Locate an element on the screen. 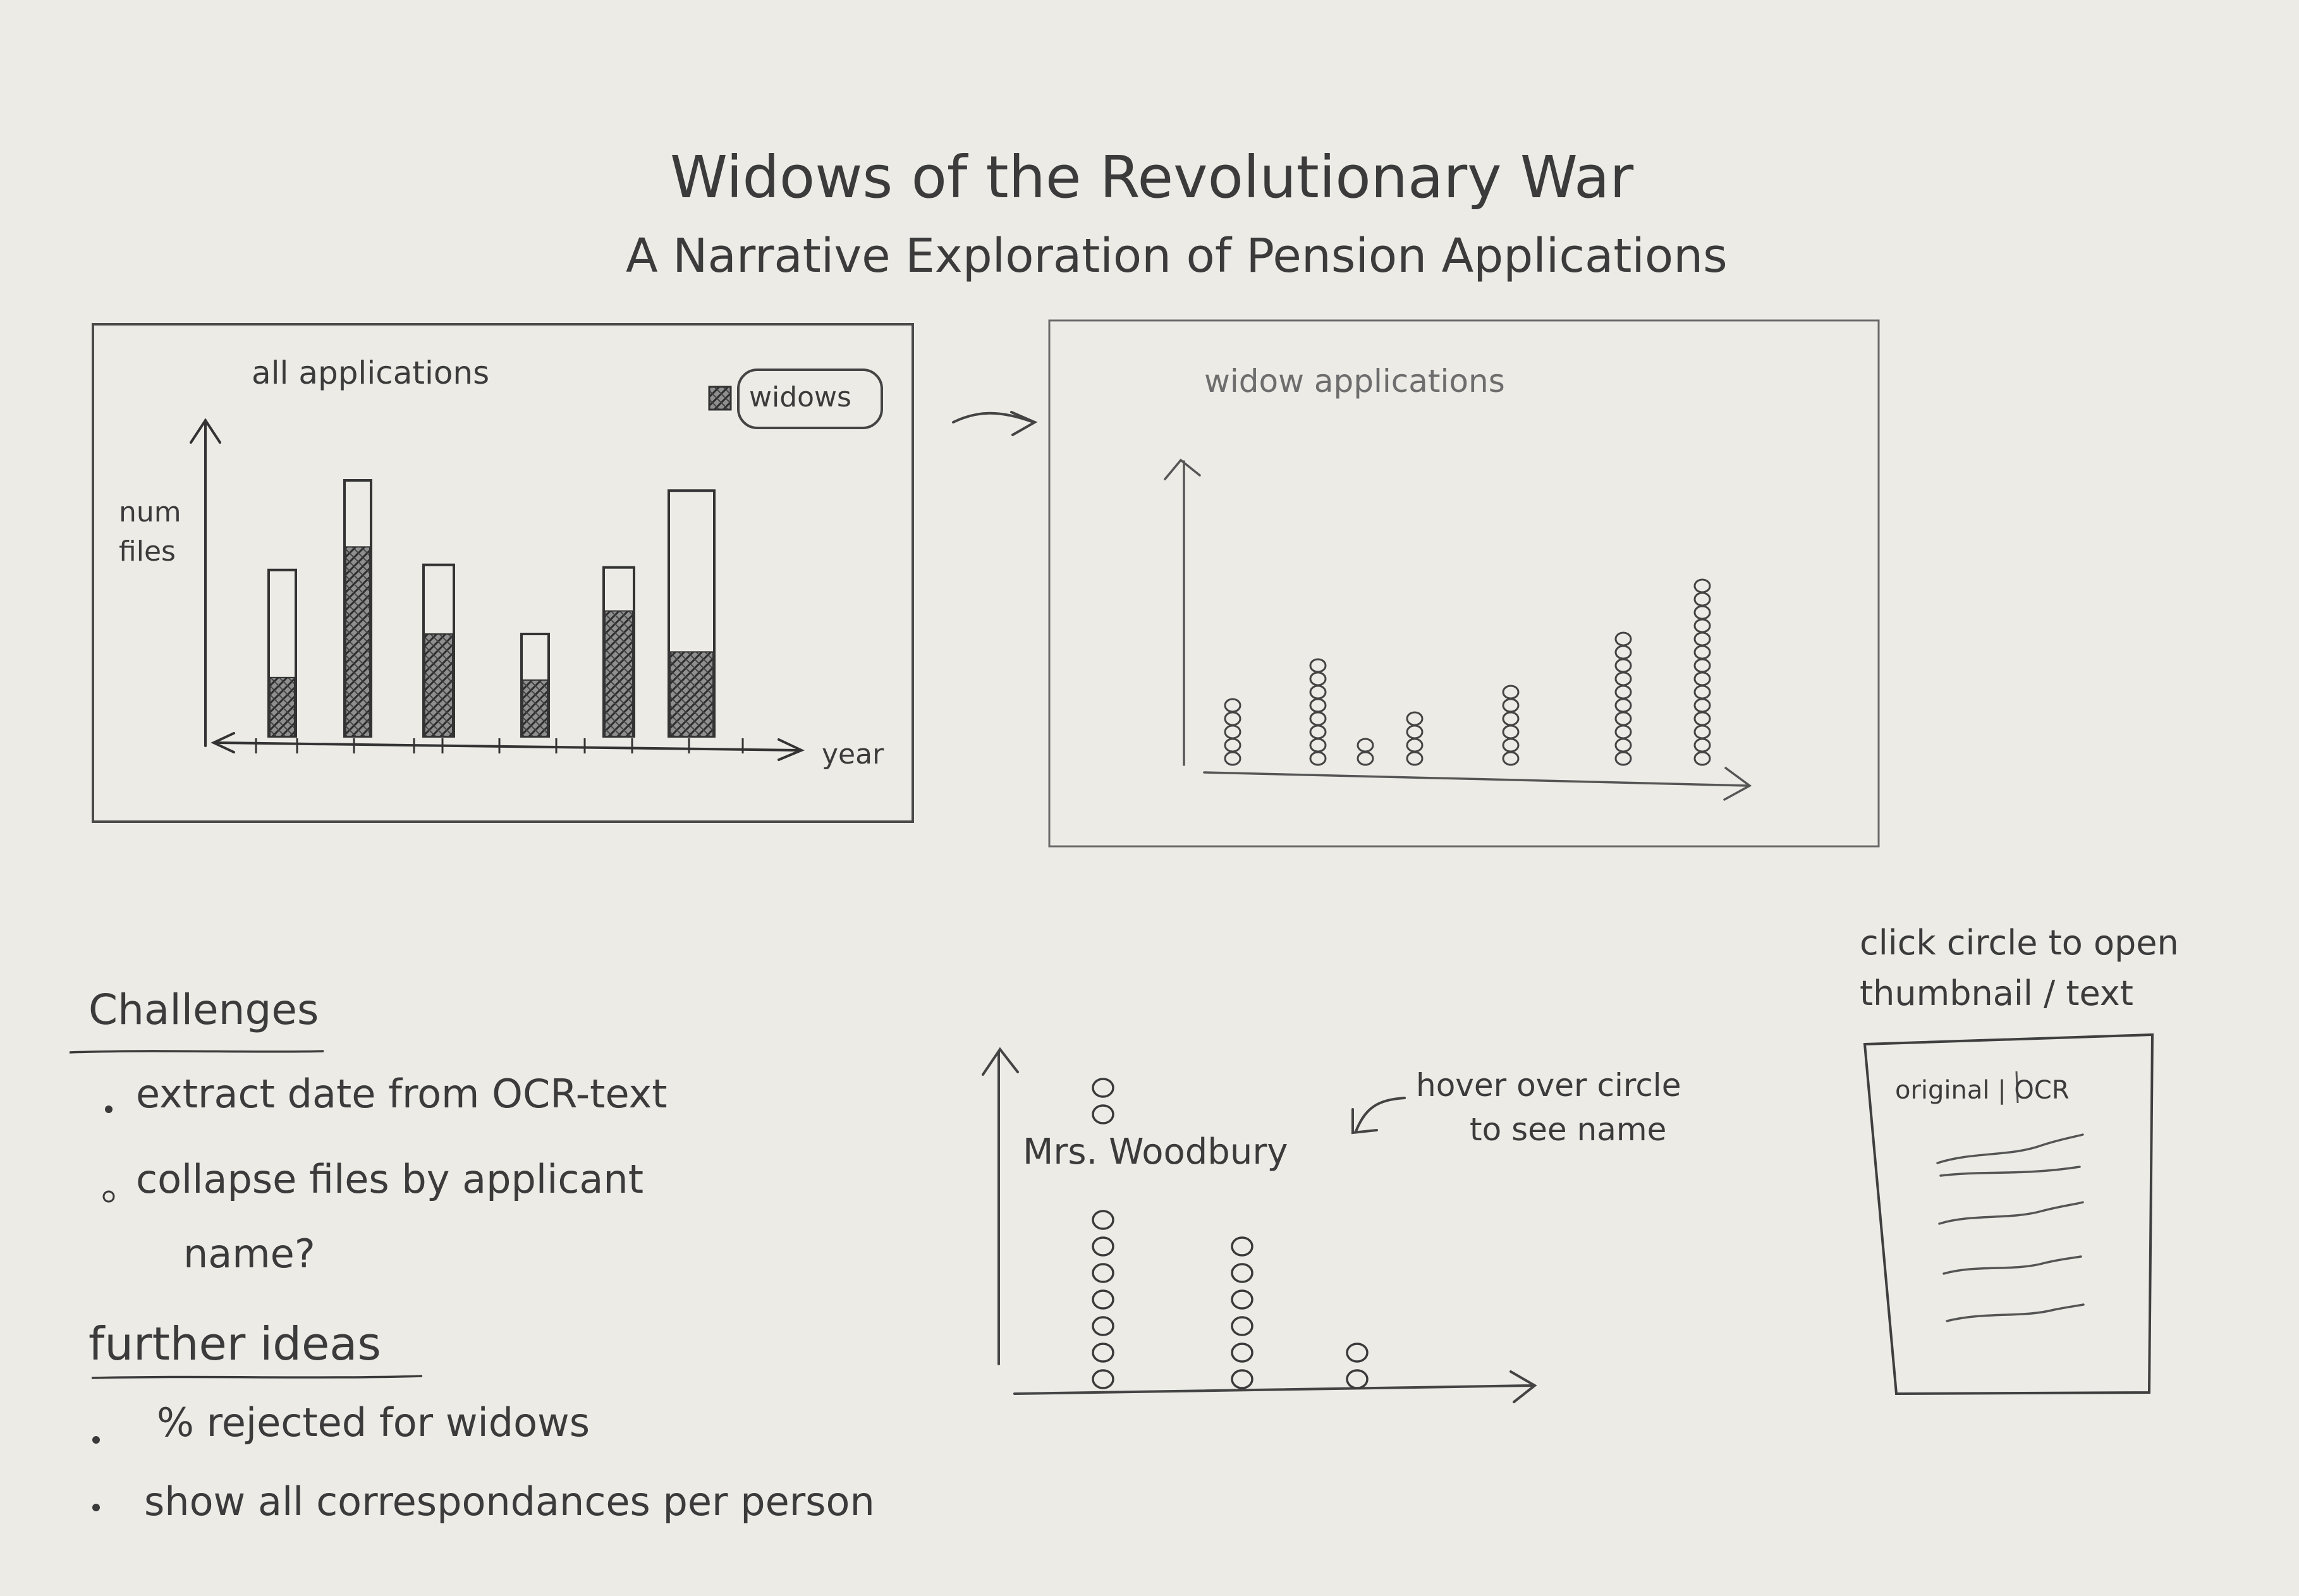 This screenshot has height=1596, width=2299. further-idea-item-1: % rejected for widows is located at coordinates (373, 1422).